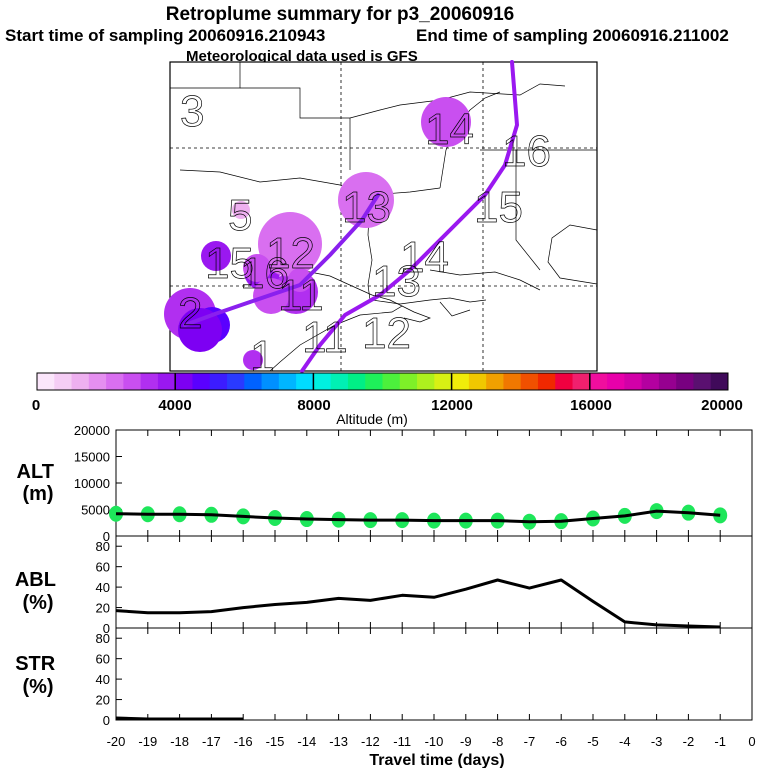 The image size is (768, 768). Describe the element at coordinates (306, 741) in the screenshot. I see `x-tick-label: -14` at that location.